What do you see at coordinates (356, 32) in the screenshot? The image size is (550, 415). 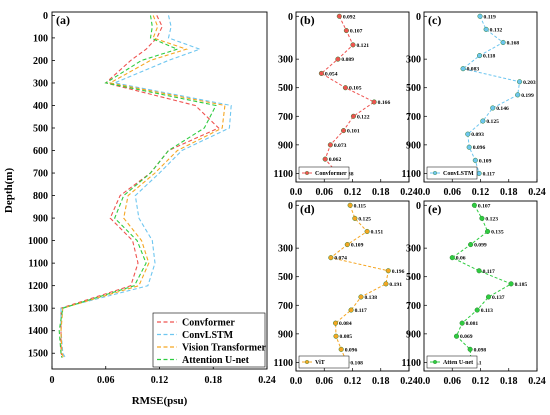 I see `data-label: 0.107` at bounding box center [356, 32].